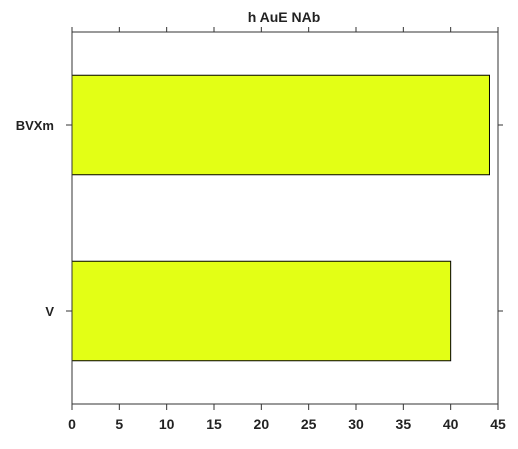 This screenshot has height=449, width=518. Describe the element at coordinates (72, 424) in the screenshot. I see `x-tick-label: 0` at that location.